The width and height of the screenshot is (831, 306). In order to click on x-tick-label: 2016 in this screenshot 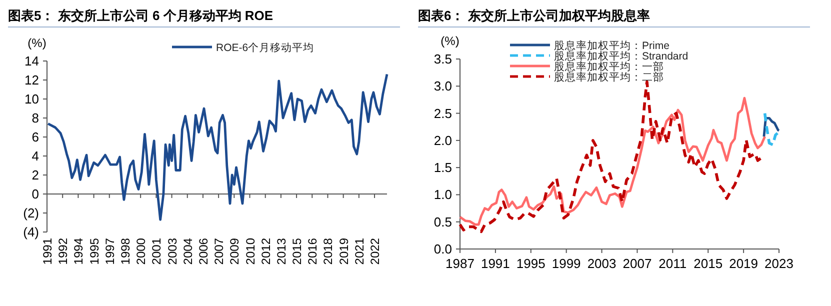, I will do `click(313, 251)`.